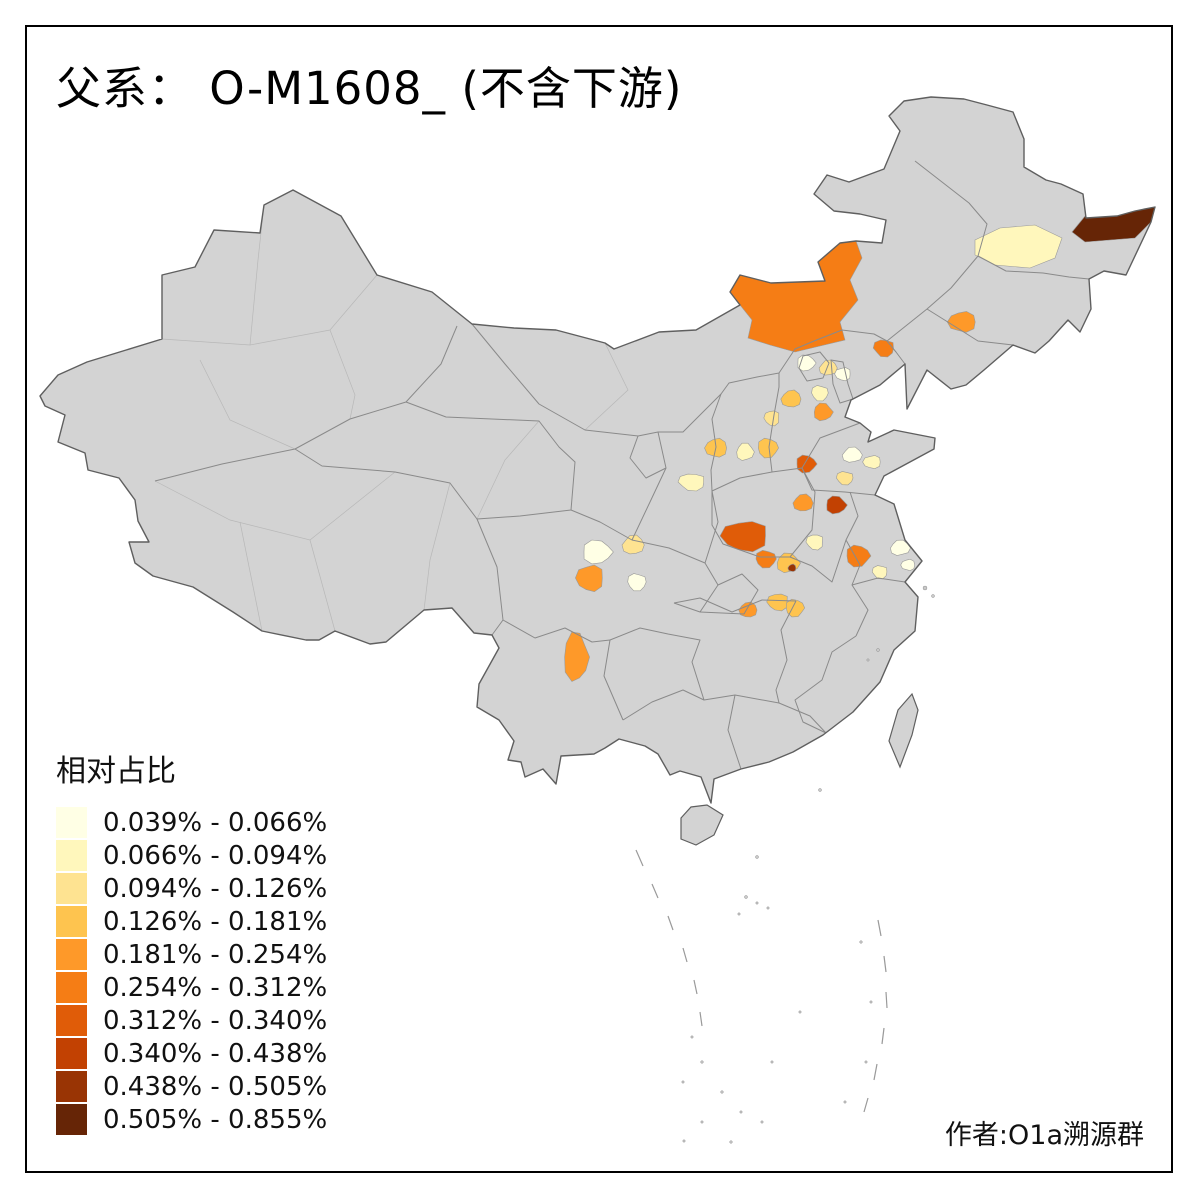 The width and height of the screenshot is (1200, 1200). What do you see at coordinates (903, 730) in the screenshot?
I see `taiwan-island` at bounding box center [903, 730].